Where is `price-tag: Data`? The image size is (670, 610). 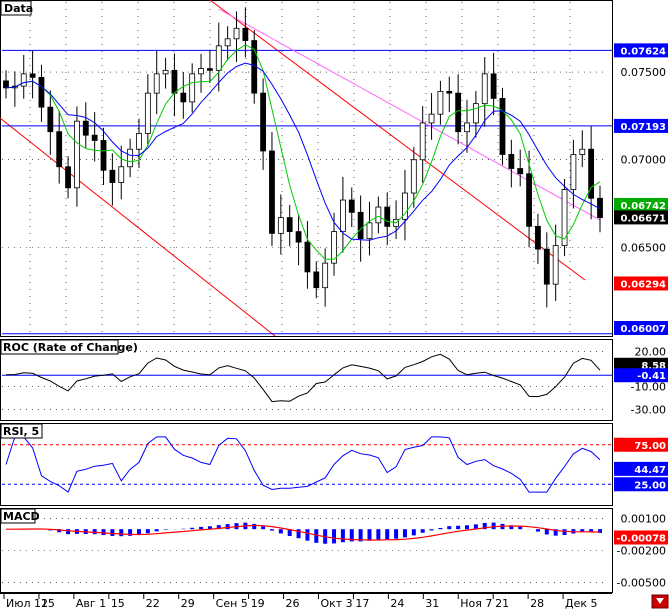 price-tag: Data is located at coordinates (16, 8).